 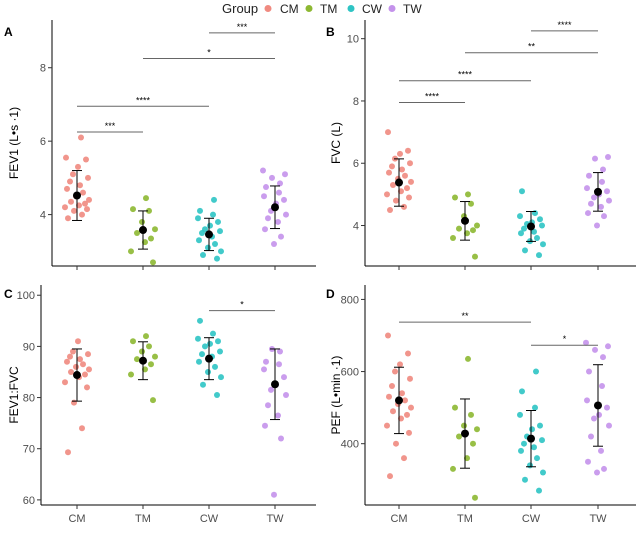 What do you see at coordinates (356, 164) in the screenshot?
I see `y-tick-label-b: 6` at bounding box center [356, 164].